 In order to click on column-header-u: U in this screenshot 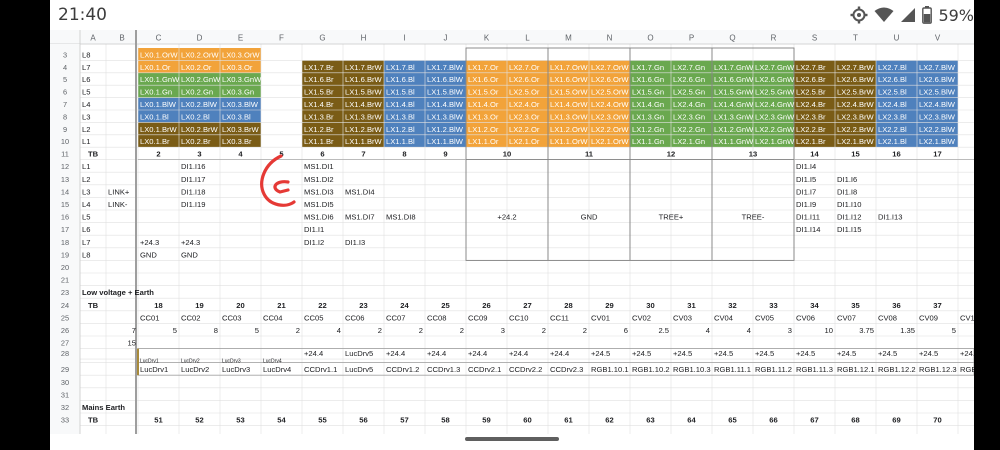, I will do `click(897, 38)`.